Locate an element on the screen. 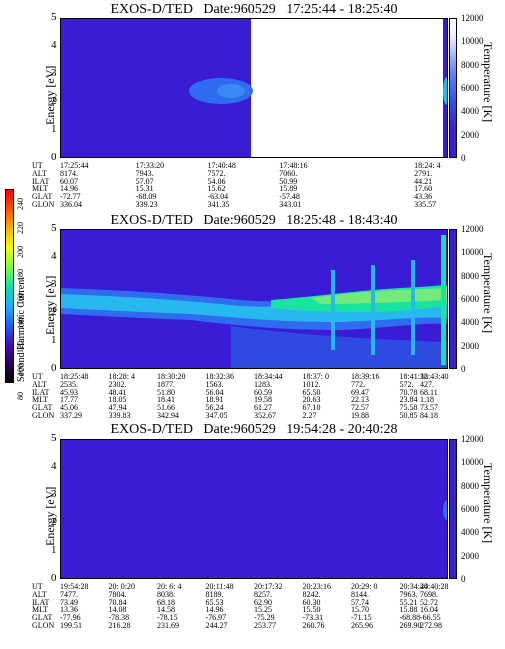 Image resolution: width=505 pixels, height=649 pixels. table-cell-mlt: 15.70 is located at coordinates (360, 610).